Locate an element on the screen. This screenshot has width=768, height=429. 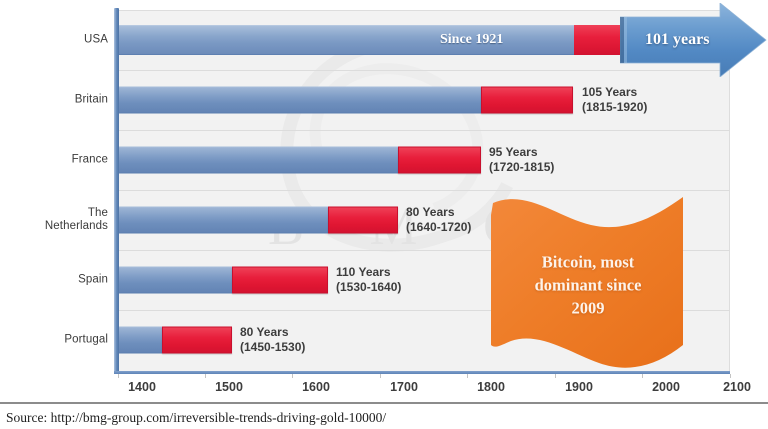
usa-arrow-label: 101 years is located at coordinates (677, 39).